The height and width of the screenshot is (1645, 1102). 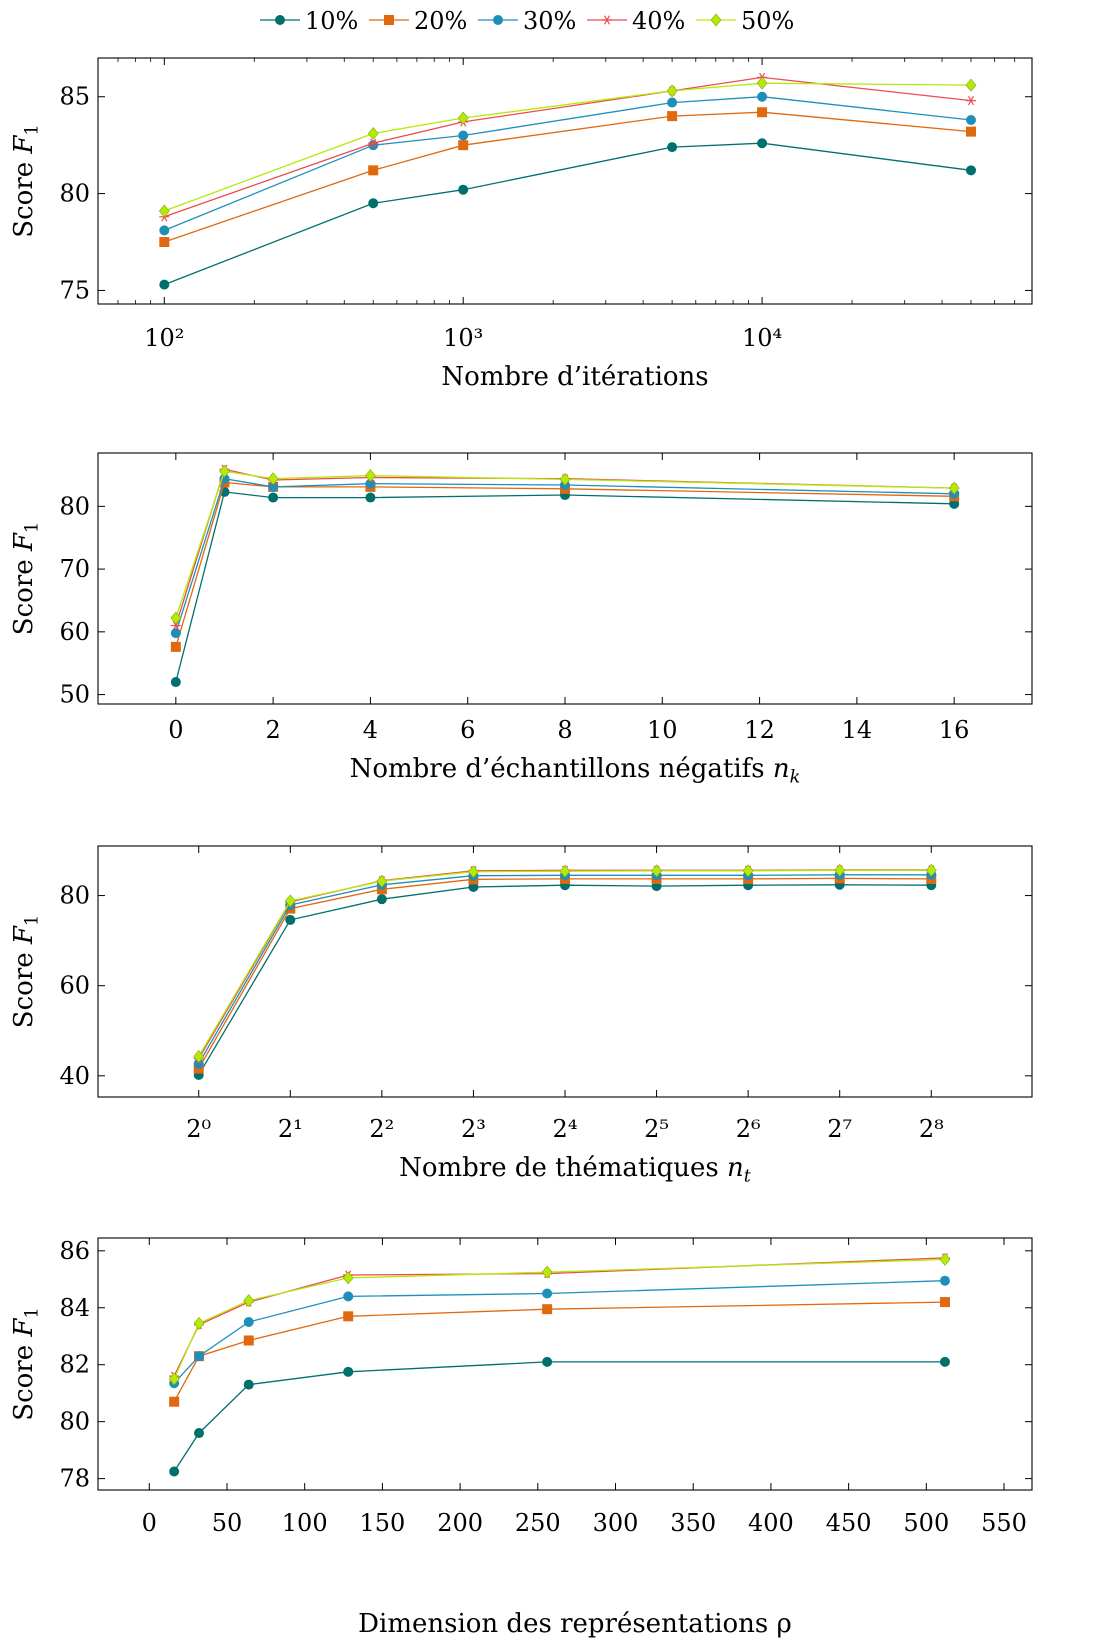 I want to click on x-tick-label: 8, so click(x=564, y=730).